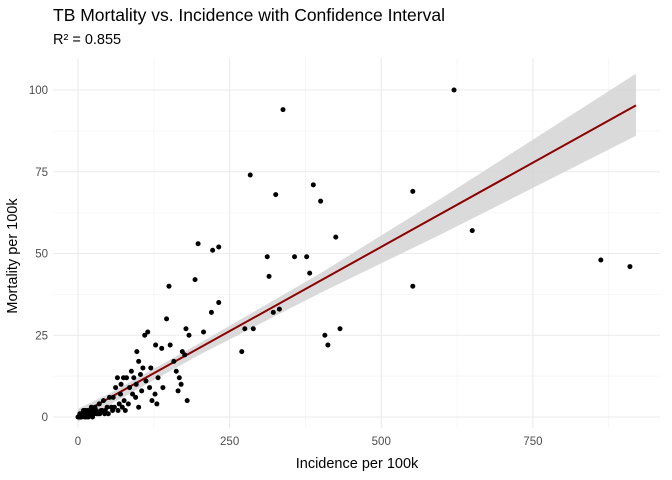 The height and width of the screenshot is (480, 672). What do you see at coordinates (87, 40) in the screenshot?
I see `chart-subtitle: R² = 0.855` at bounding box center [87, 40].